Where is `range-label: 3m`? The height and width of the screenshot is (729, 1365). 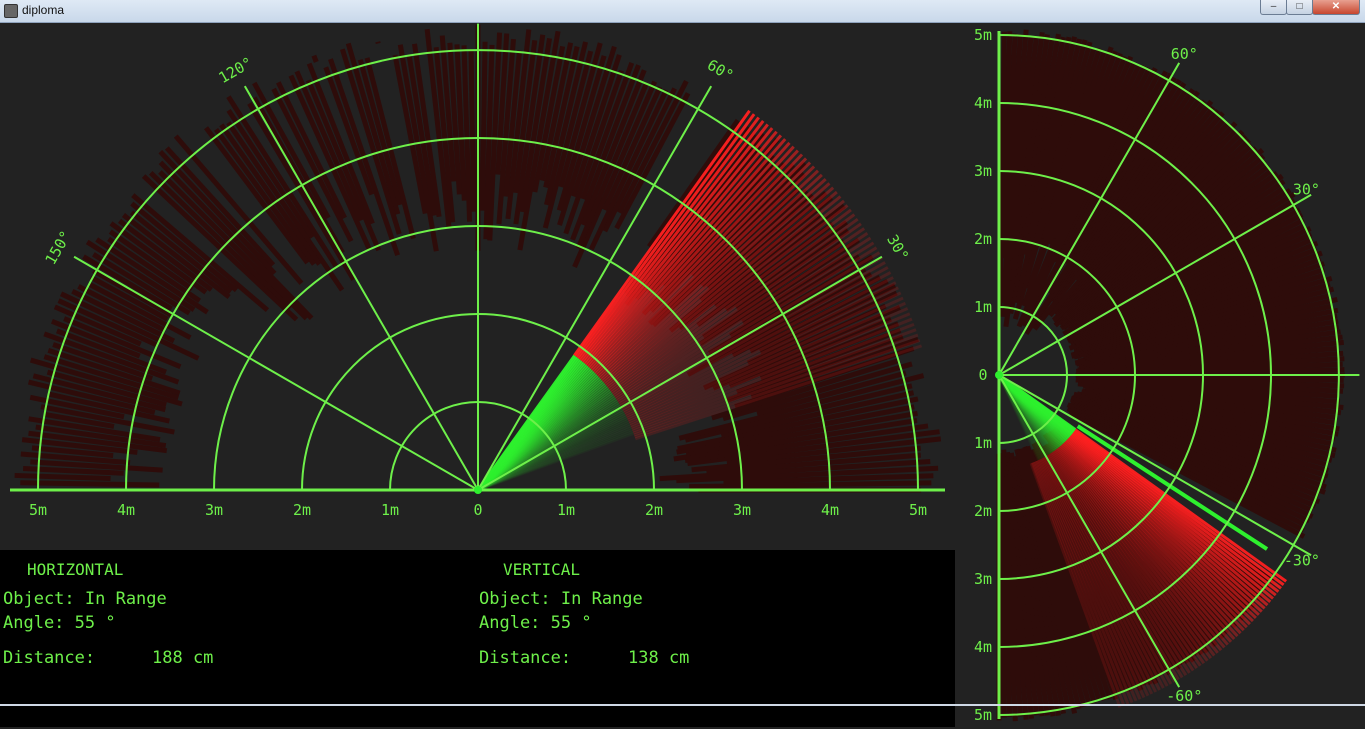
range-label: 3m is located at coordinates (983, 171).